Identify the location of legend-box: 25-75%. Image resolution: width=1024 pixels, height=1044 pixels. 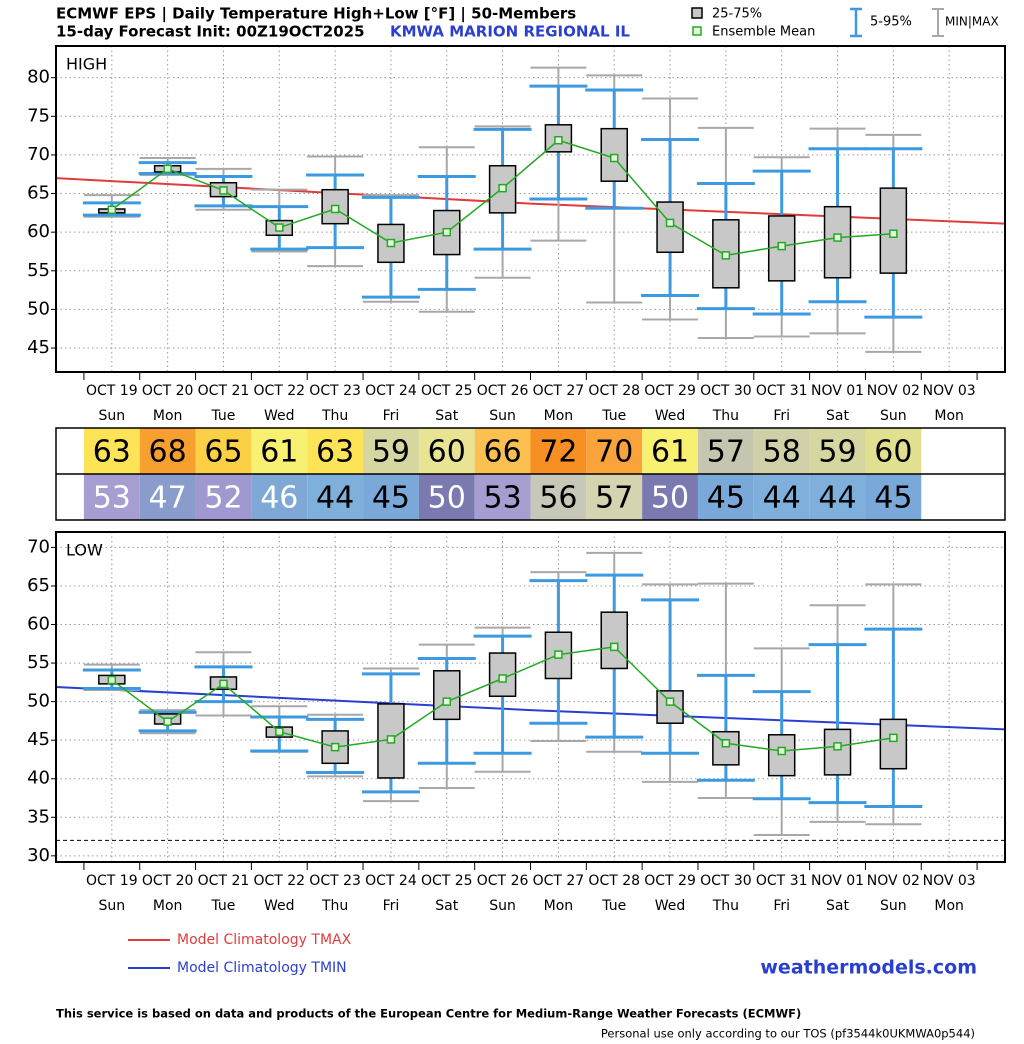
(737, 14).